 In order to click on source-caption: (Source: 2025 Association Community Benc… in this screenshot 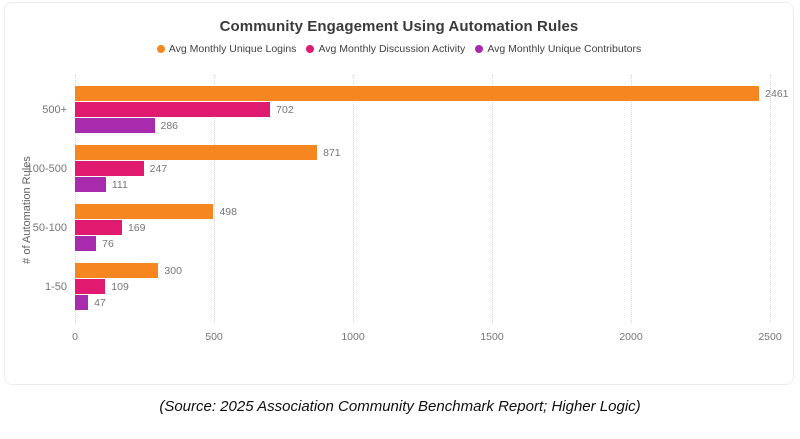, I will do `click(400, 406)`.